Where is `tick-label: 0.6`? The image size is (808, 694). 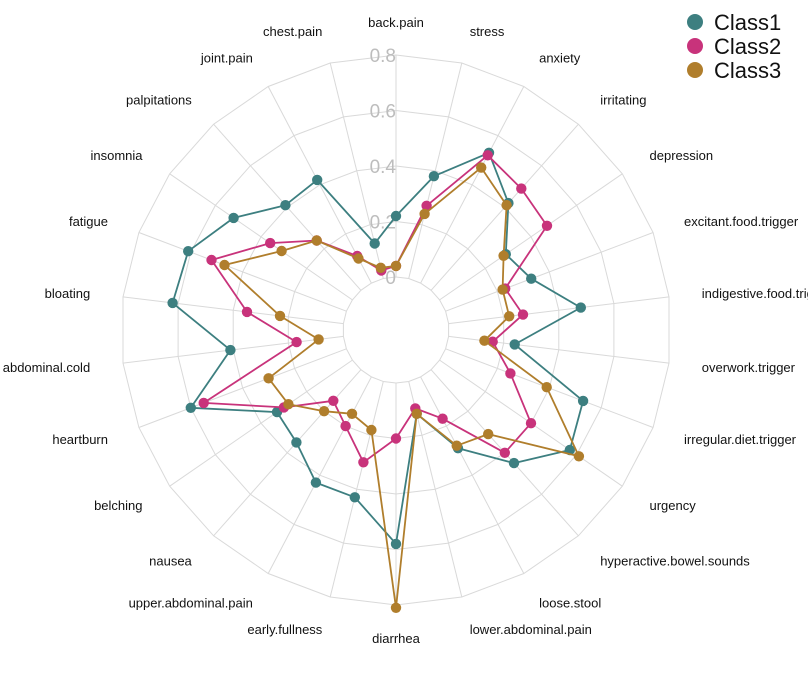 tick-label: 0.6 is located at coordinates (383, 112).